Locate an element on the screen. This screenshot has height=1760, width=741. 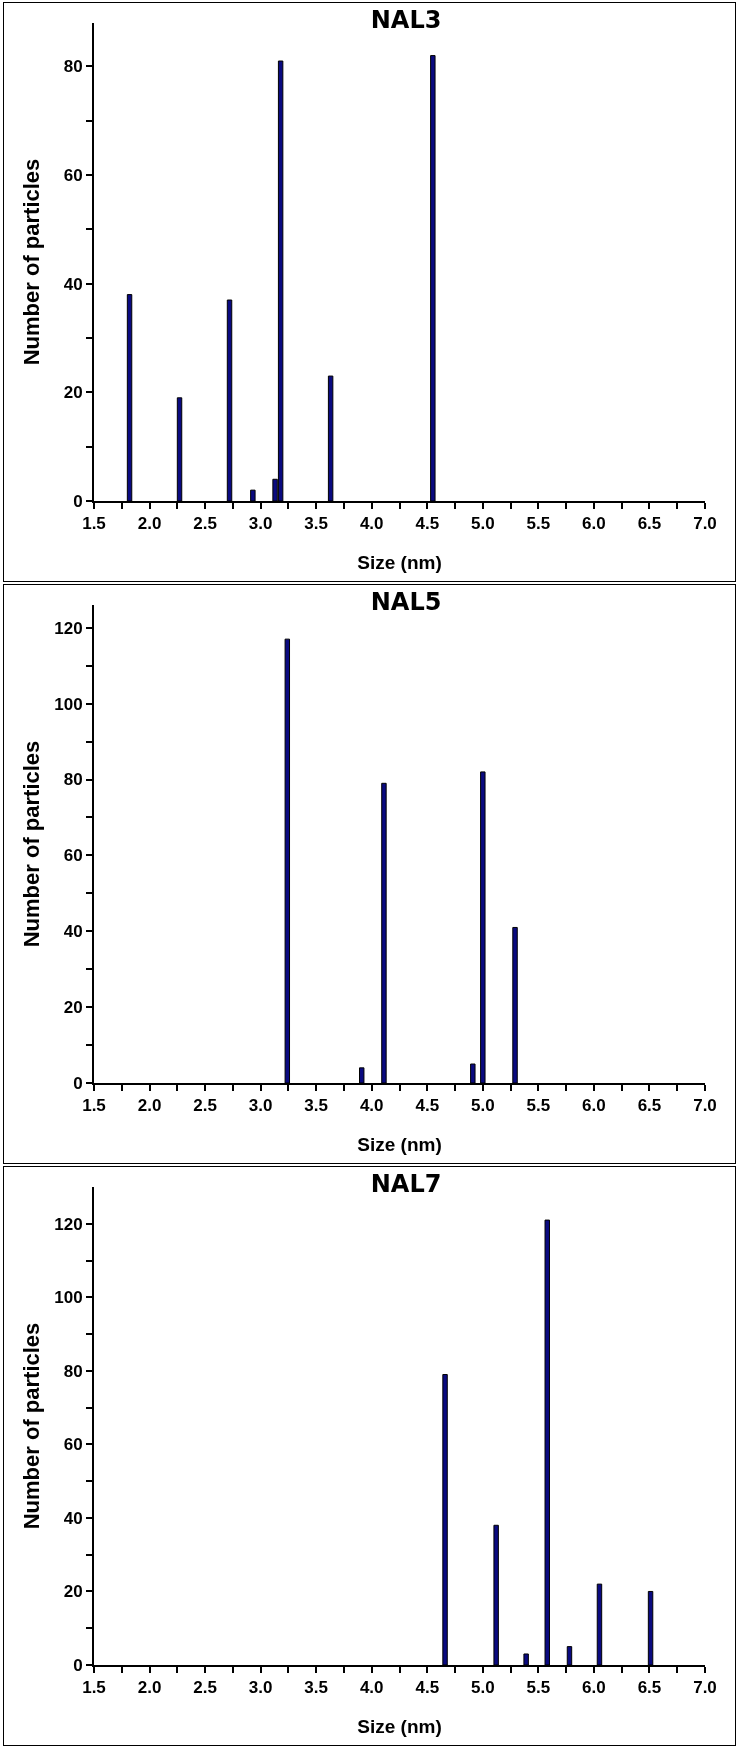
chart-title: NAL5 is located at coordinates (406, 602).